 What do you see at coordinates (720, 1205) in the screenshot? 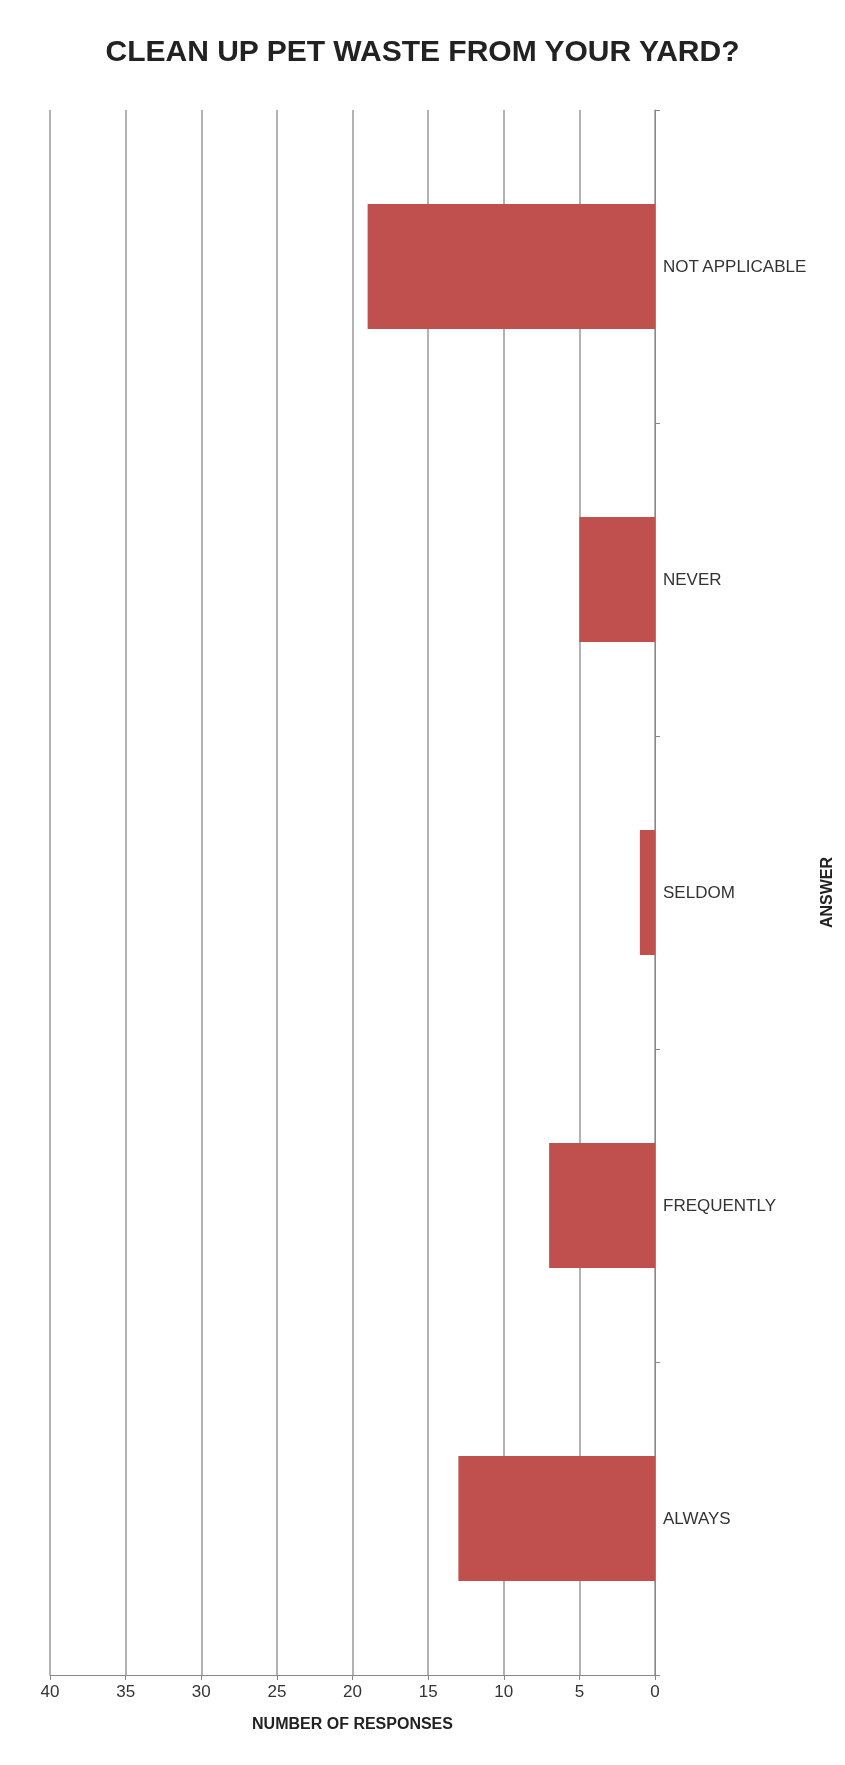
I see `y-tick-label: FREQUENTLY` at bounding box center [720, 1205].